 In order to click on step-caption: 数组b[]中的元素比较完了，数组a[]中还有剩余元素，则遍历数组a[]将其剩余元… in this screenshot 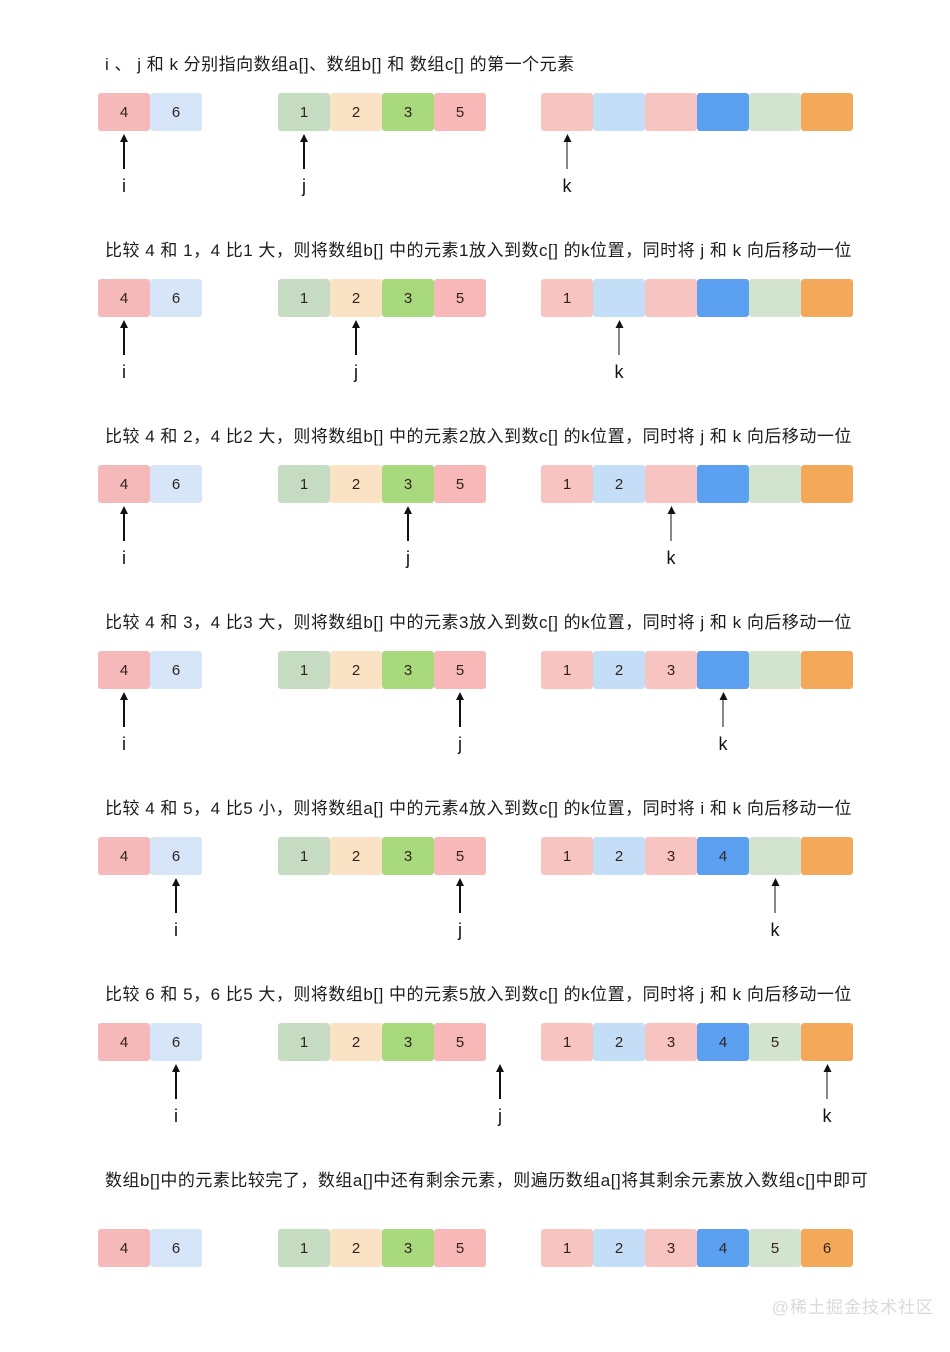, I will do `click(487, 1180)`.